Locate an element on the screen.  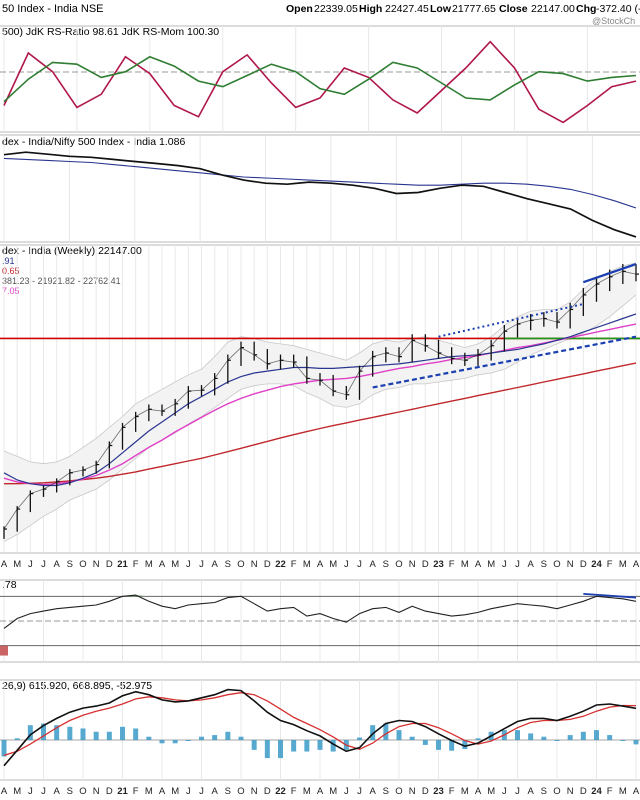
chart-title: 50 Index - India NSE is located at coordinates (53, 9).